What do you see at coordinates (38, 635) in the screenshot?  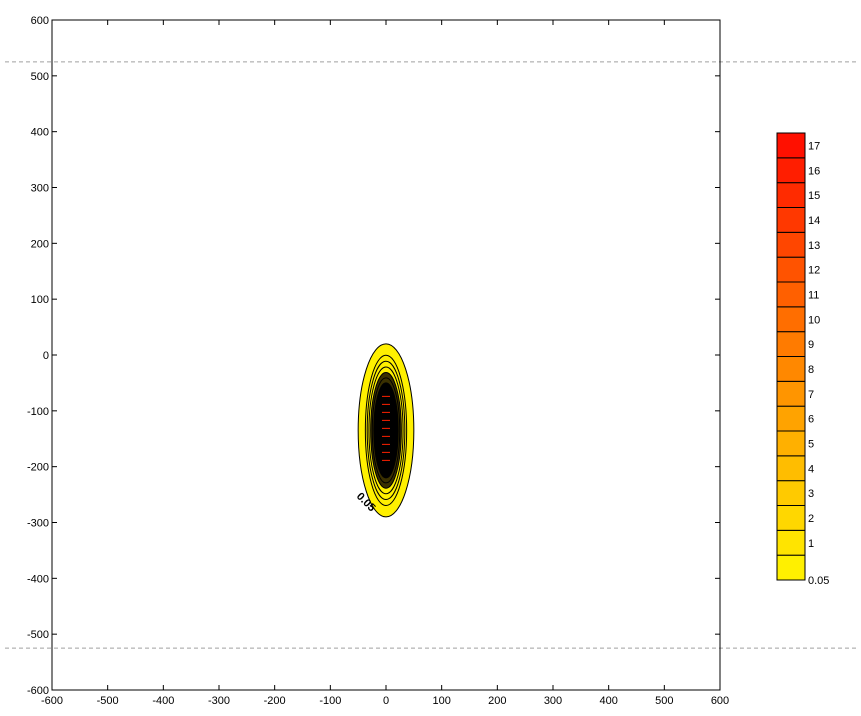 I see `y-tick-label: -500` at bounding box center [38, 635].